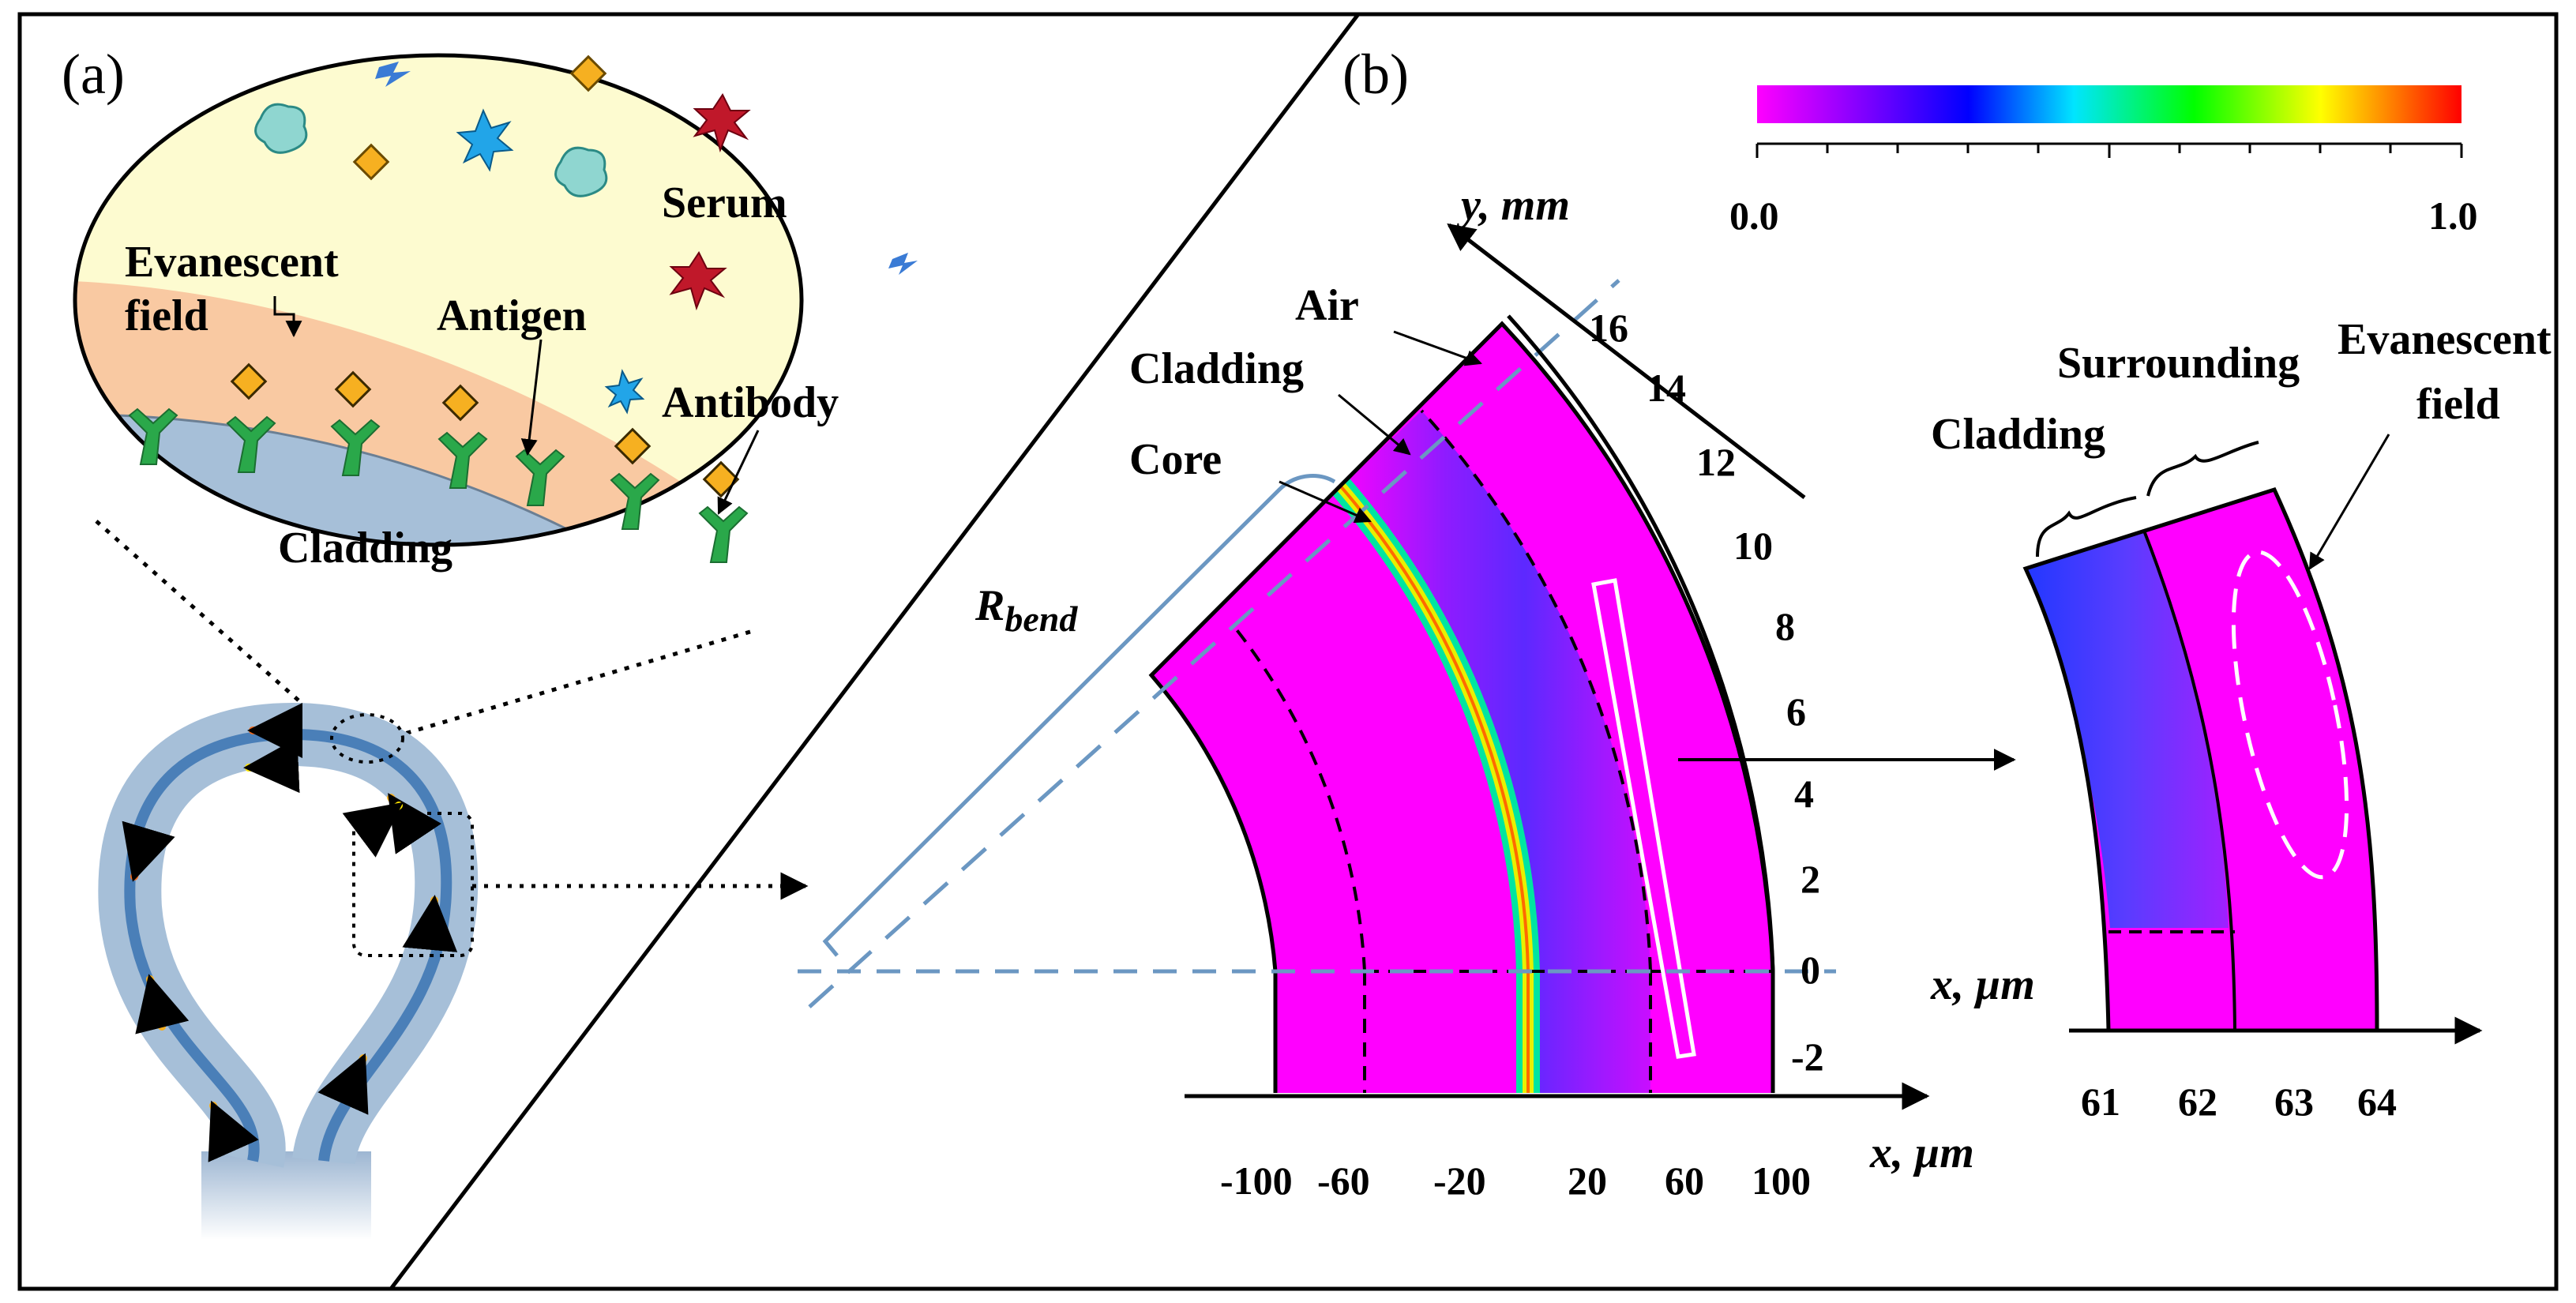 The width and height of the screenshot is (2576, 1303). I want to click on fiber-loop, so click(453, 971).